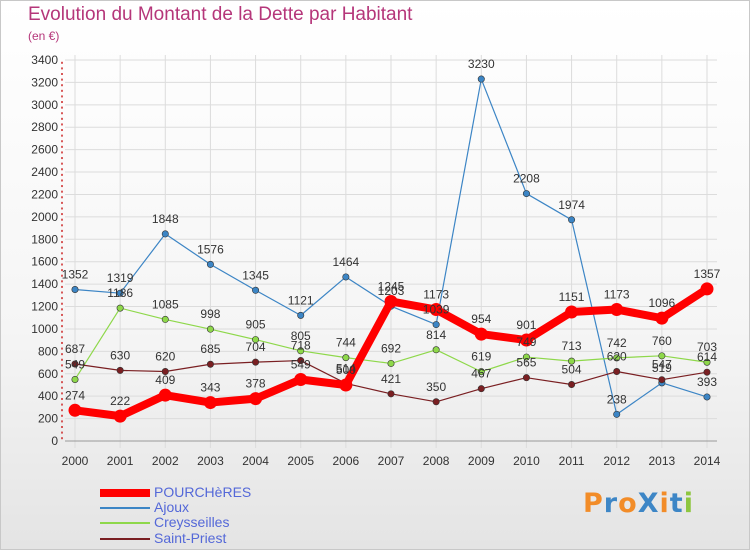 This screenshot has width=750, height=550. I want to click on data-label-saint-priest: 687, so click(75, 349).